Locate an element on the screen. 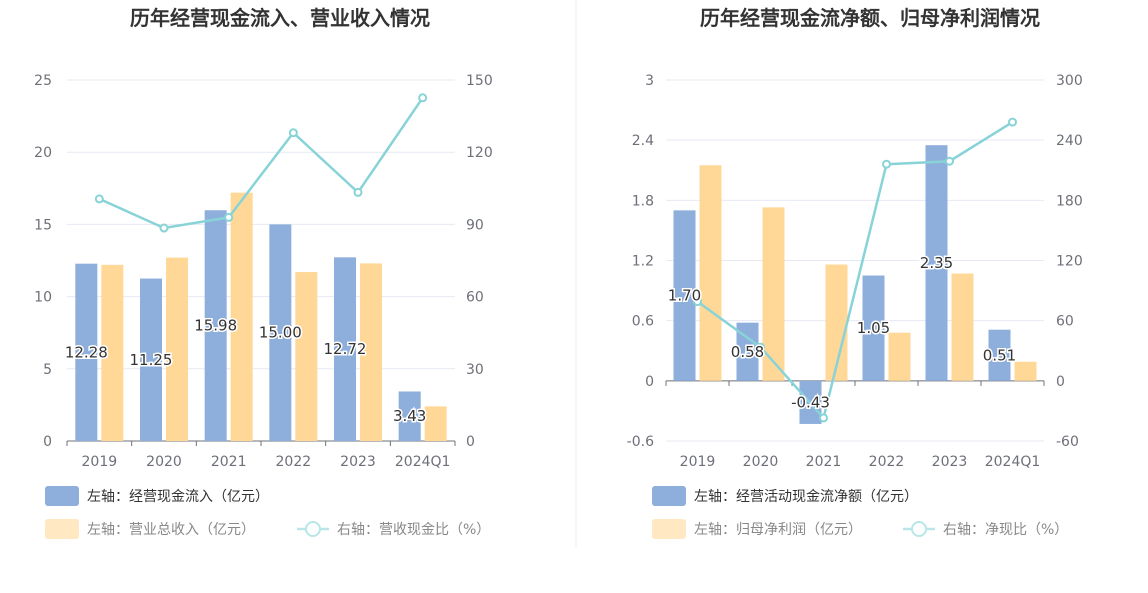 This screenshot has height=593, width=1148. bar-data-label: 1.05 is located at coordinates (873, 328).